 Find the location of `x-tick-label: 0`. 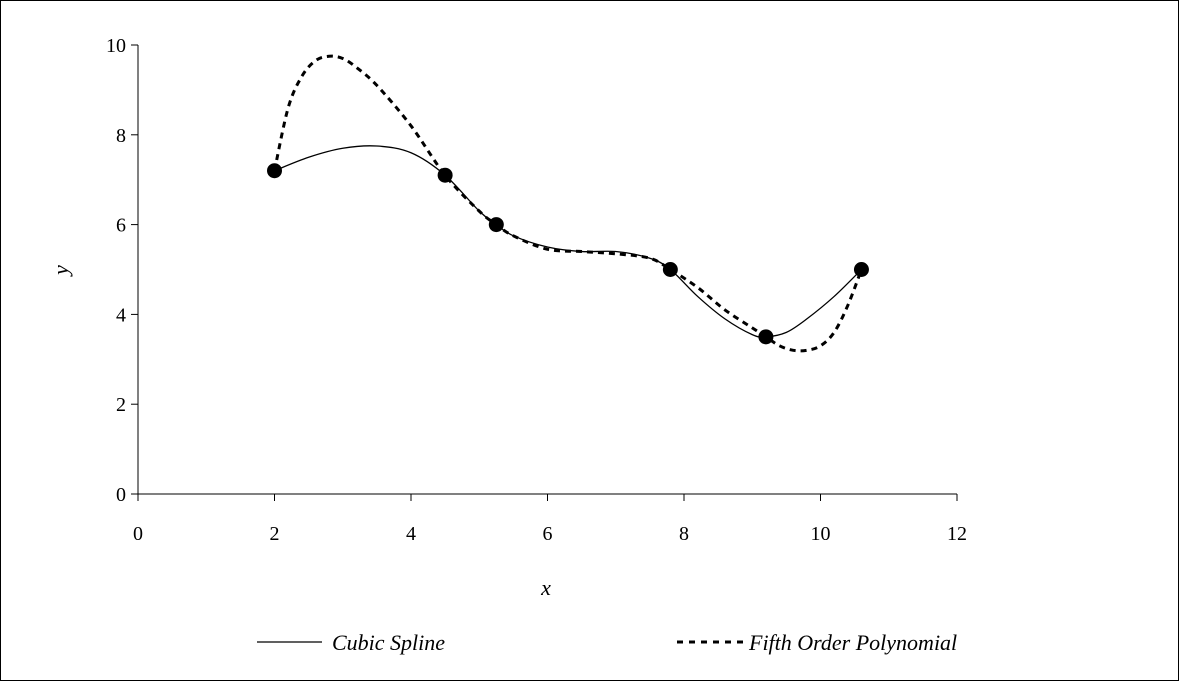

x-tick-label: 0 is located at coordinates (138, 534).